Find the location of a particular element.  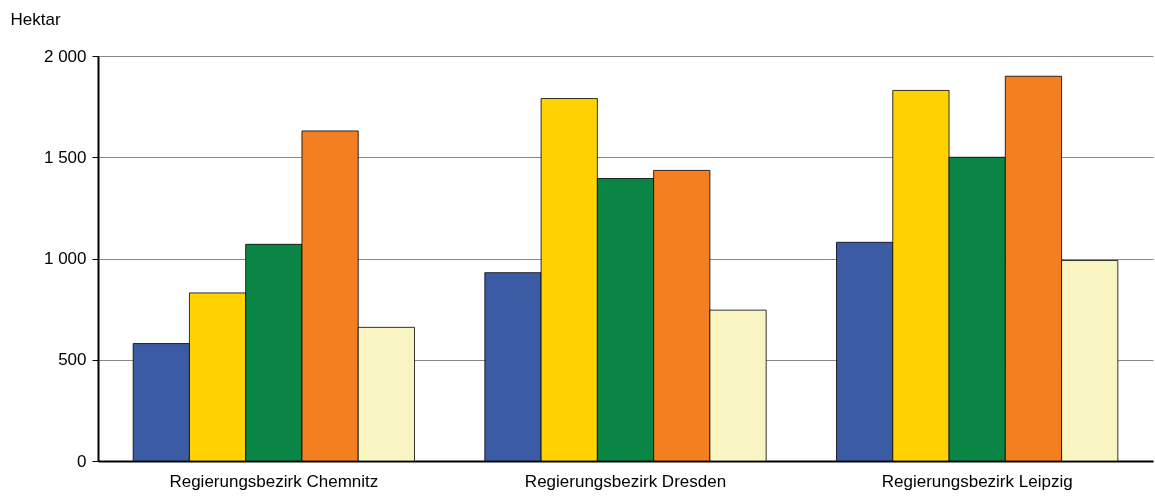

y-tick-label: 1 500 is located at coordinates (65, 157).